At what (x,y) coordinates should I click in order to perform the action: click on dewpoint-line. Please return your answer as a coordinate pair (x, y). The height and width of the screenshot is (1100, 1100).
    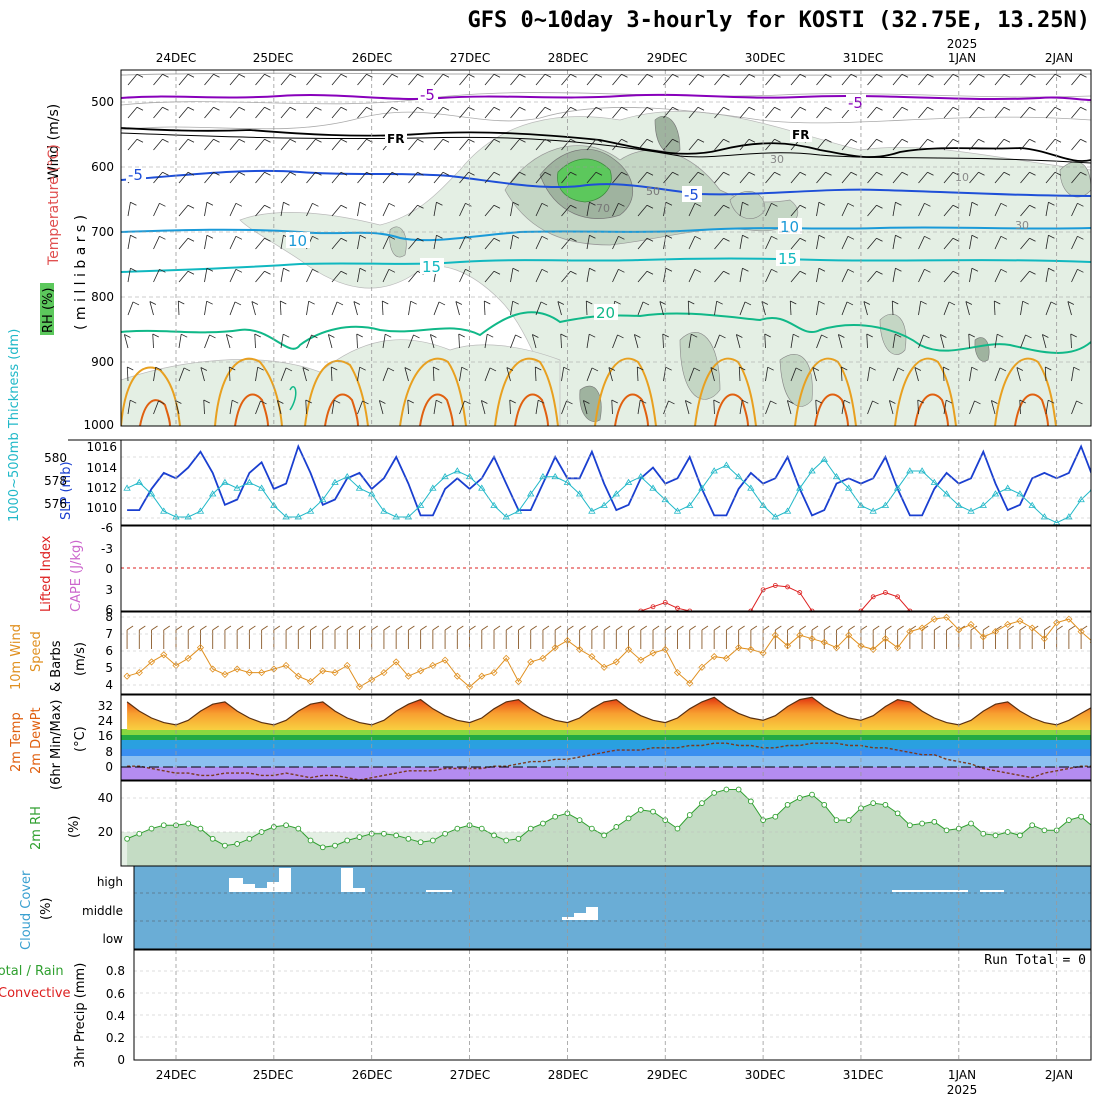
    Looking at the image, I should click on (609, 761).